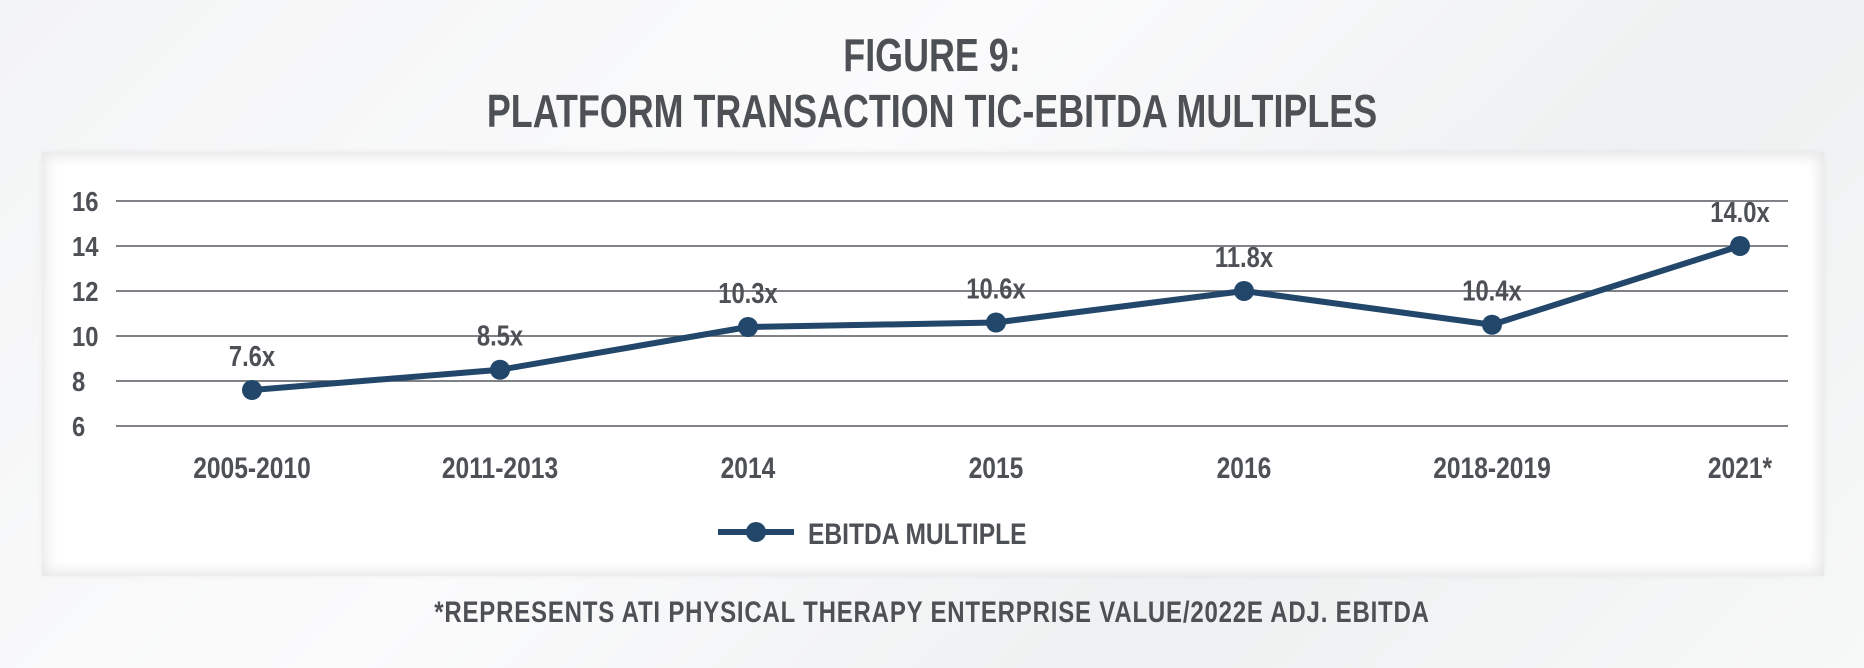 The image size is (1864, 668). Describe the element at coordinates (252, 468) in the screenshot. I see `x-tick-label: 2005-2010` at that location.